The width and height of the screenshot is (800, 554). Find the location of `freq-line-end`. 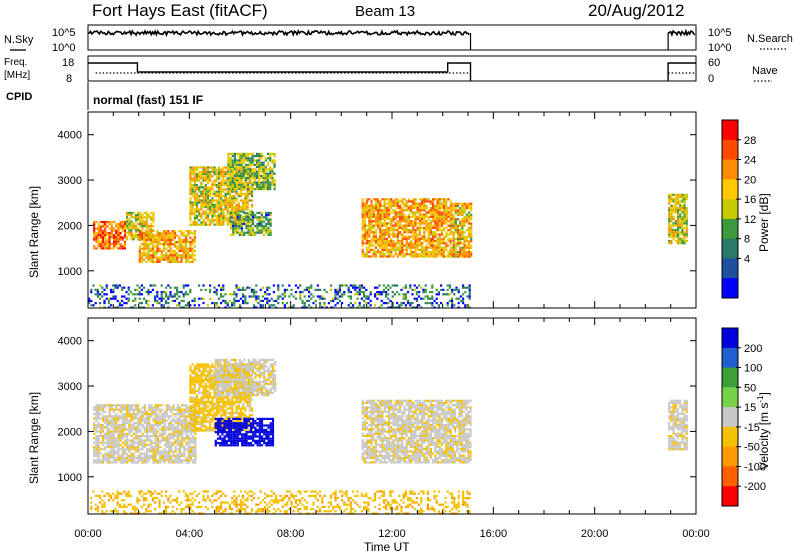

freq-line-end is located at coordinates (681, 71).